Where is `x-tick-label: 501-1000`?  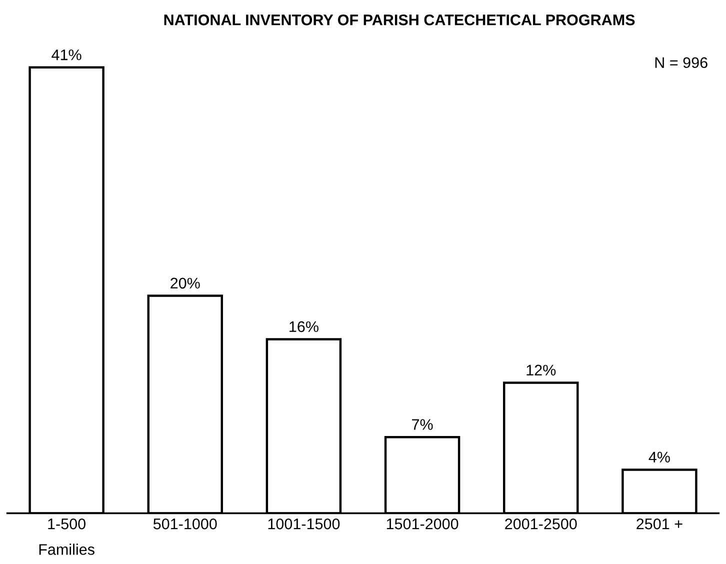
x-tick-label: 501-1000 is located at coordinates (185, 524).